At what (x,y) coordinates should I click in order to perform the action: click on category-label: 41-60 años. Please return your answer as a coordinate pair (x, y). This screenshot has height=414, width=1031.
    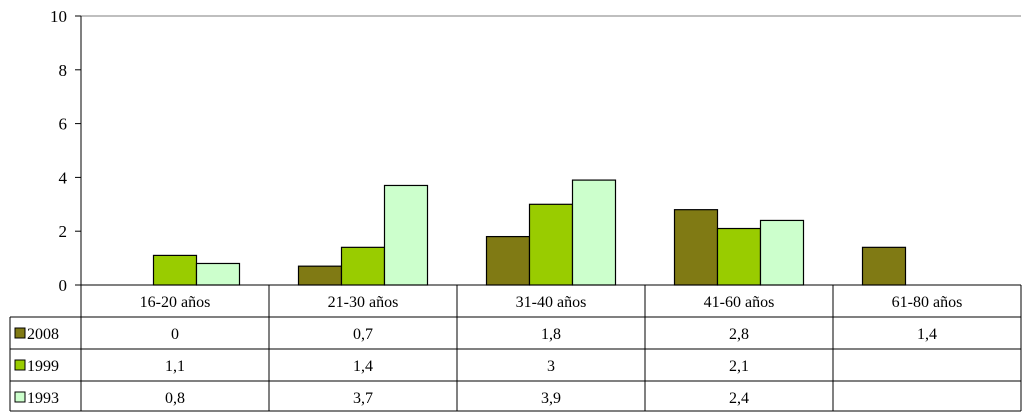
    Looking at the image, I should click on (739, 302).